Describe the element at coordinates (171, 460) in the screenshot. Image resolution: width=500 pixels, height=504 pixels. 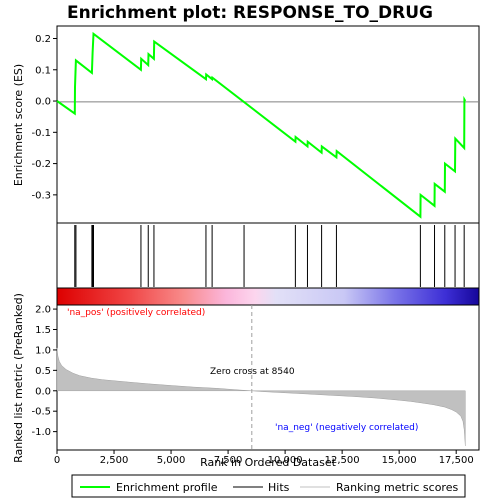
I see `x-tick-label: 5,000` at that location.